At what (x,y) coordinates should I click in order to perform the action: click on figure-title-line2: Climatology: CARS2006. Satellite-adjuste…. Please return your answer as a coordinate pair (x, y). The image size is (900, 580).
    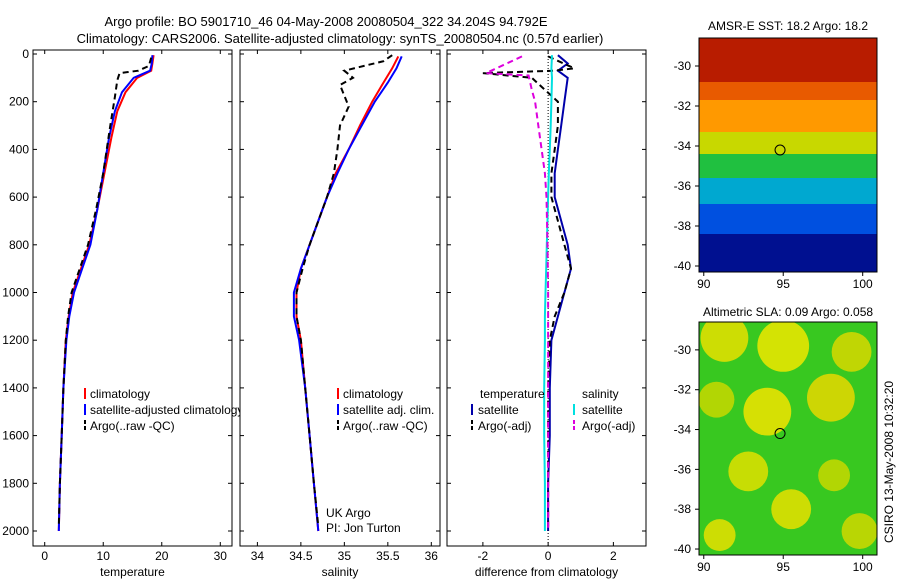
    Looking at the image, I should click on (340, 38).